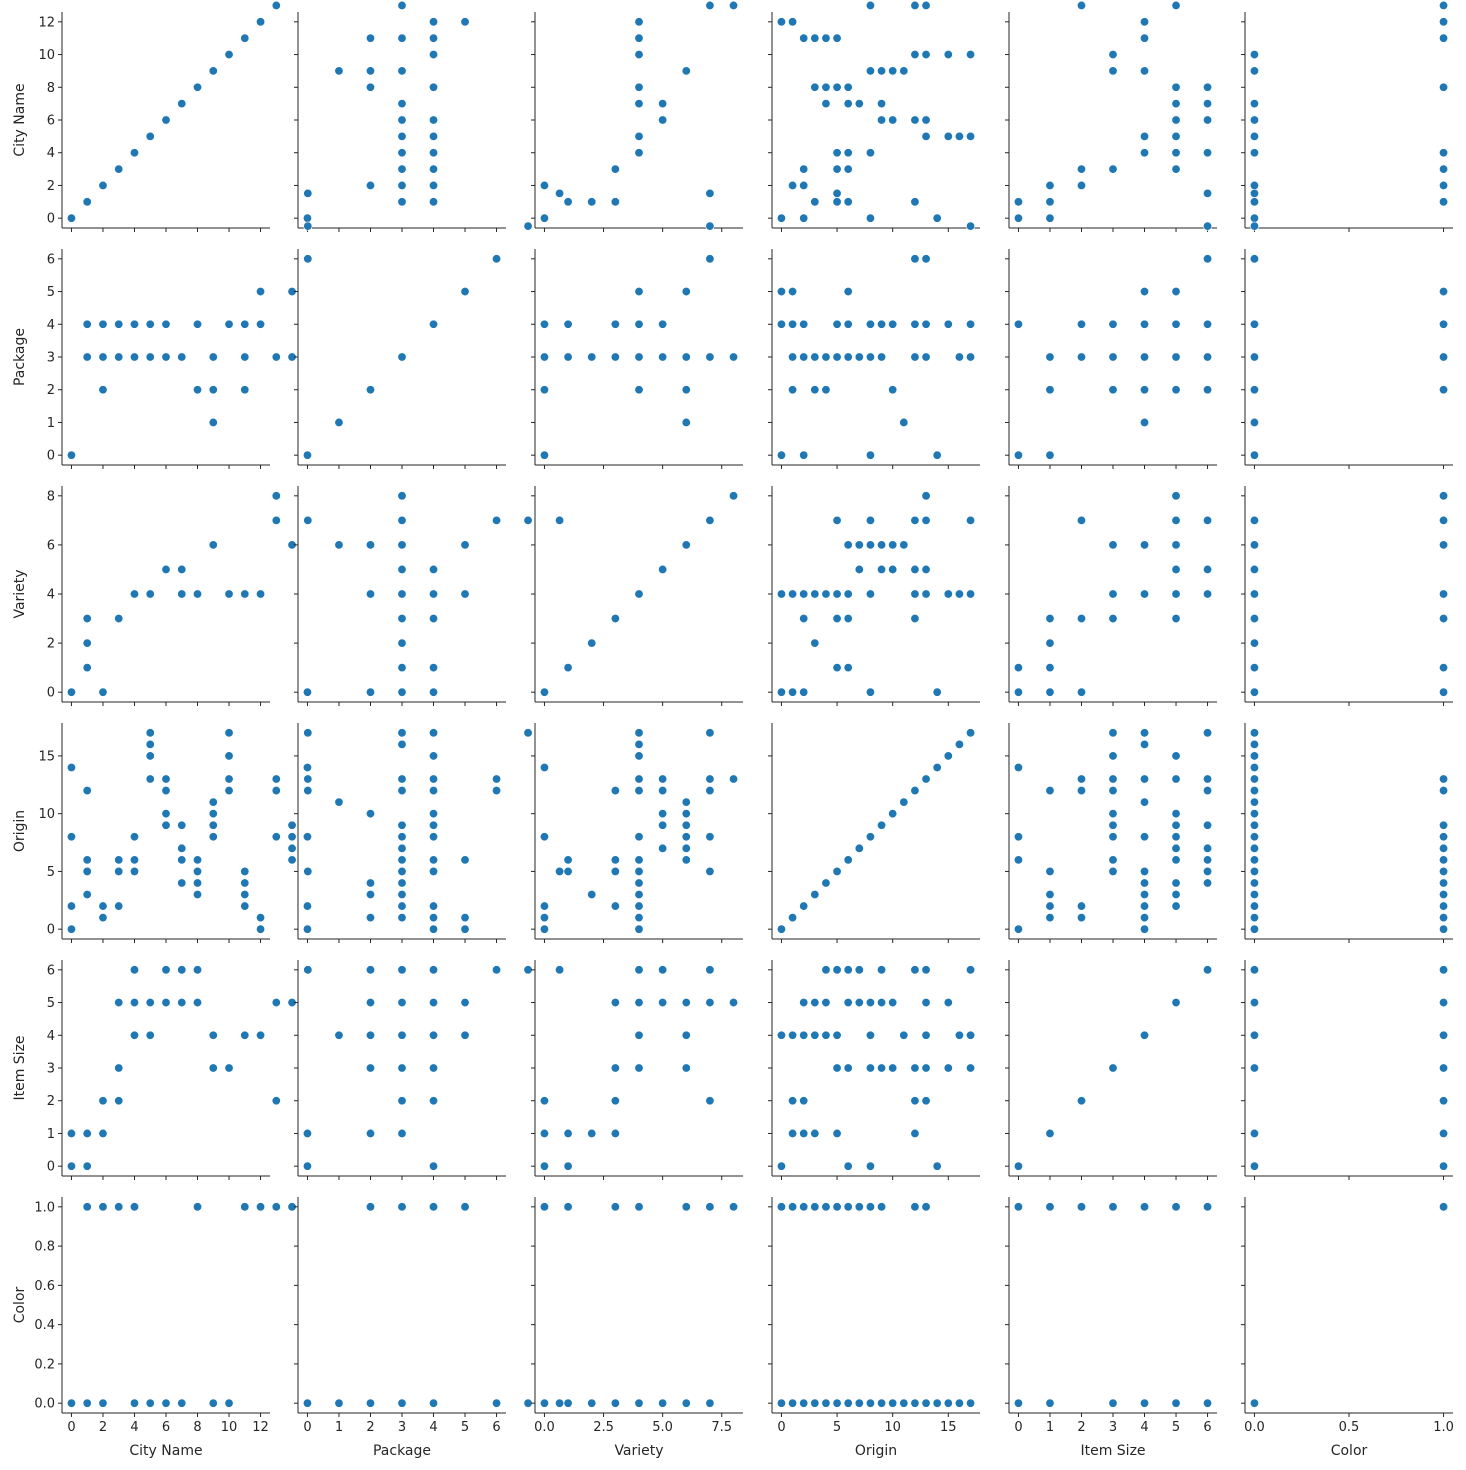  What do you see at coordinates (51, 325) in the screenshot?
I see `y-tick-label: 4` at bounding box center [51, 325].